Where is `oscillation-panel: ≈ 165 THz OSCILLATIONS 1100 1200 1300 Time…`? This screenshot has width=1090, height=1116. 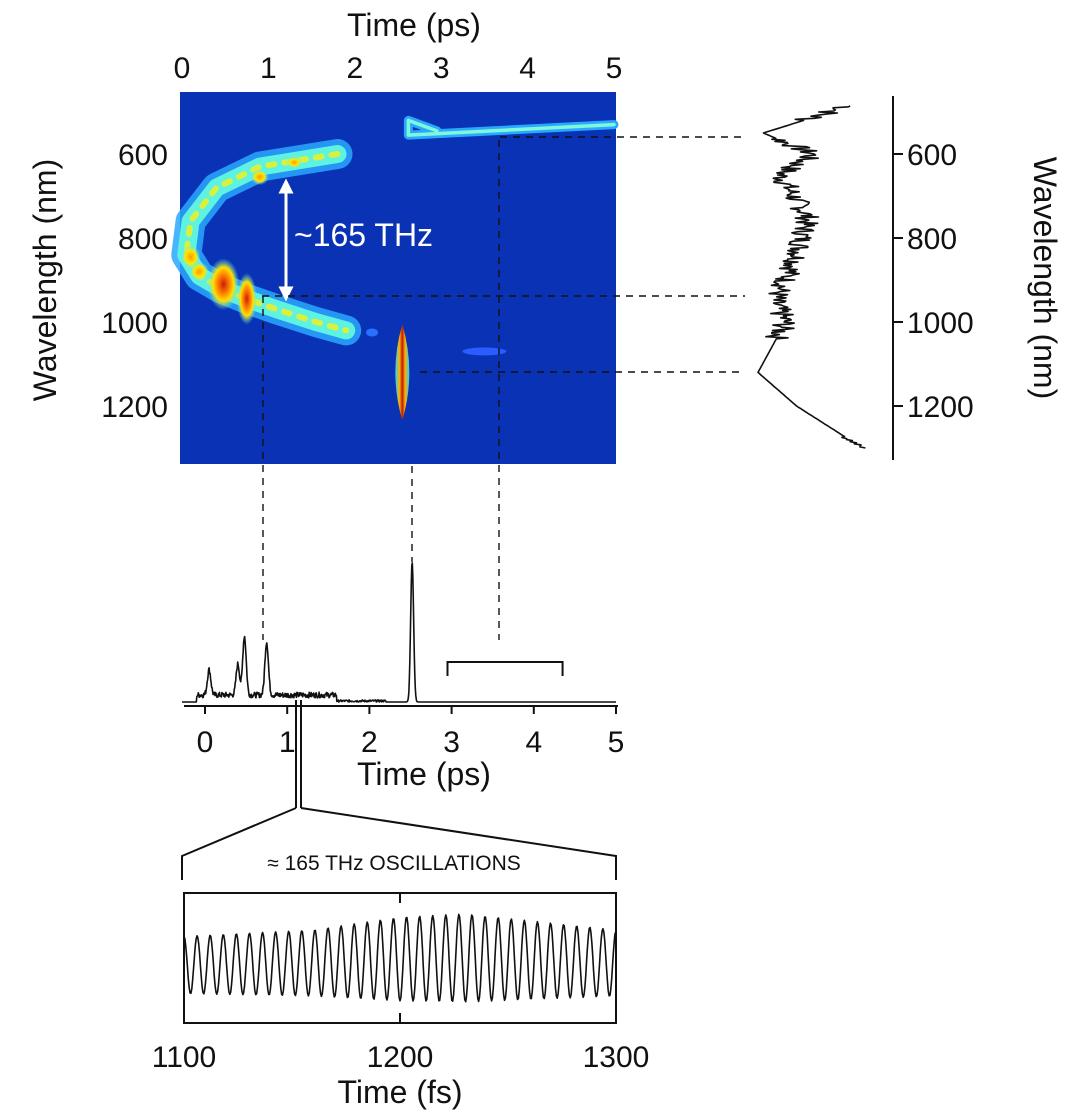
oscillation-panel: ≈ 165 THz OSCILLATIONS 1100 1200 1300 Time… is located at coordinates (401, 981).